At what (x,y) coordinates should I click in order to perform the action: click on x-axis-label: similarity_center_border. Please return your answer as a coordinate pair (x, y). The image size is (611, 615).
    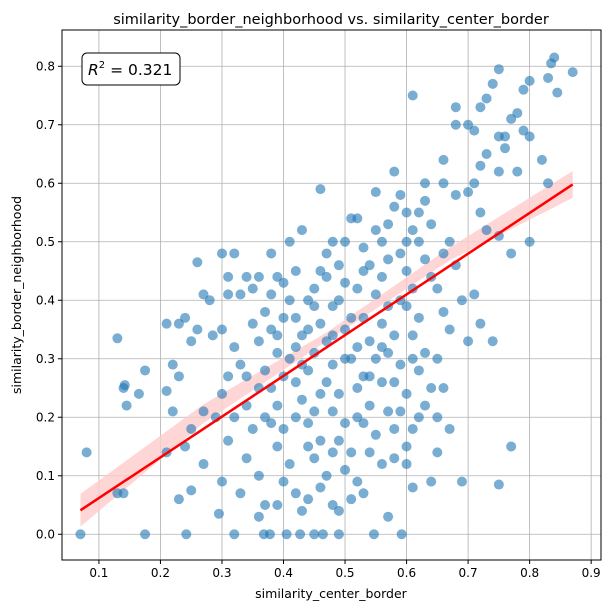
    Looking at the image, I should click on (331, 593).